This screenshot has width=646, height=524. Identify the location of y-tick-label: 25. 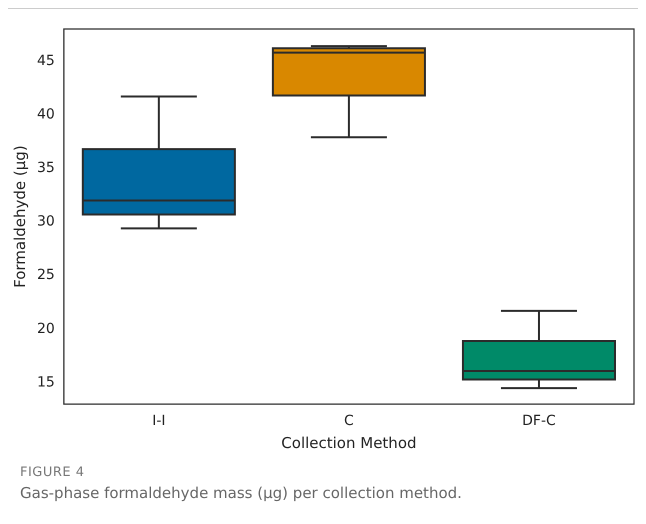
(45, 275).